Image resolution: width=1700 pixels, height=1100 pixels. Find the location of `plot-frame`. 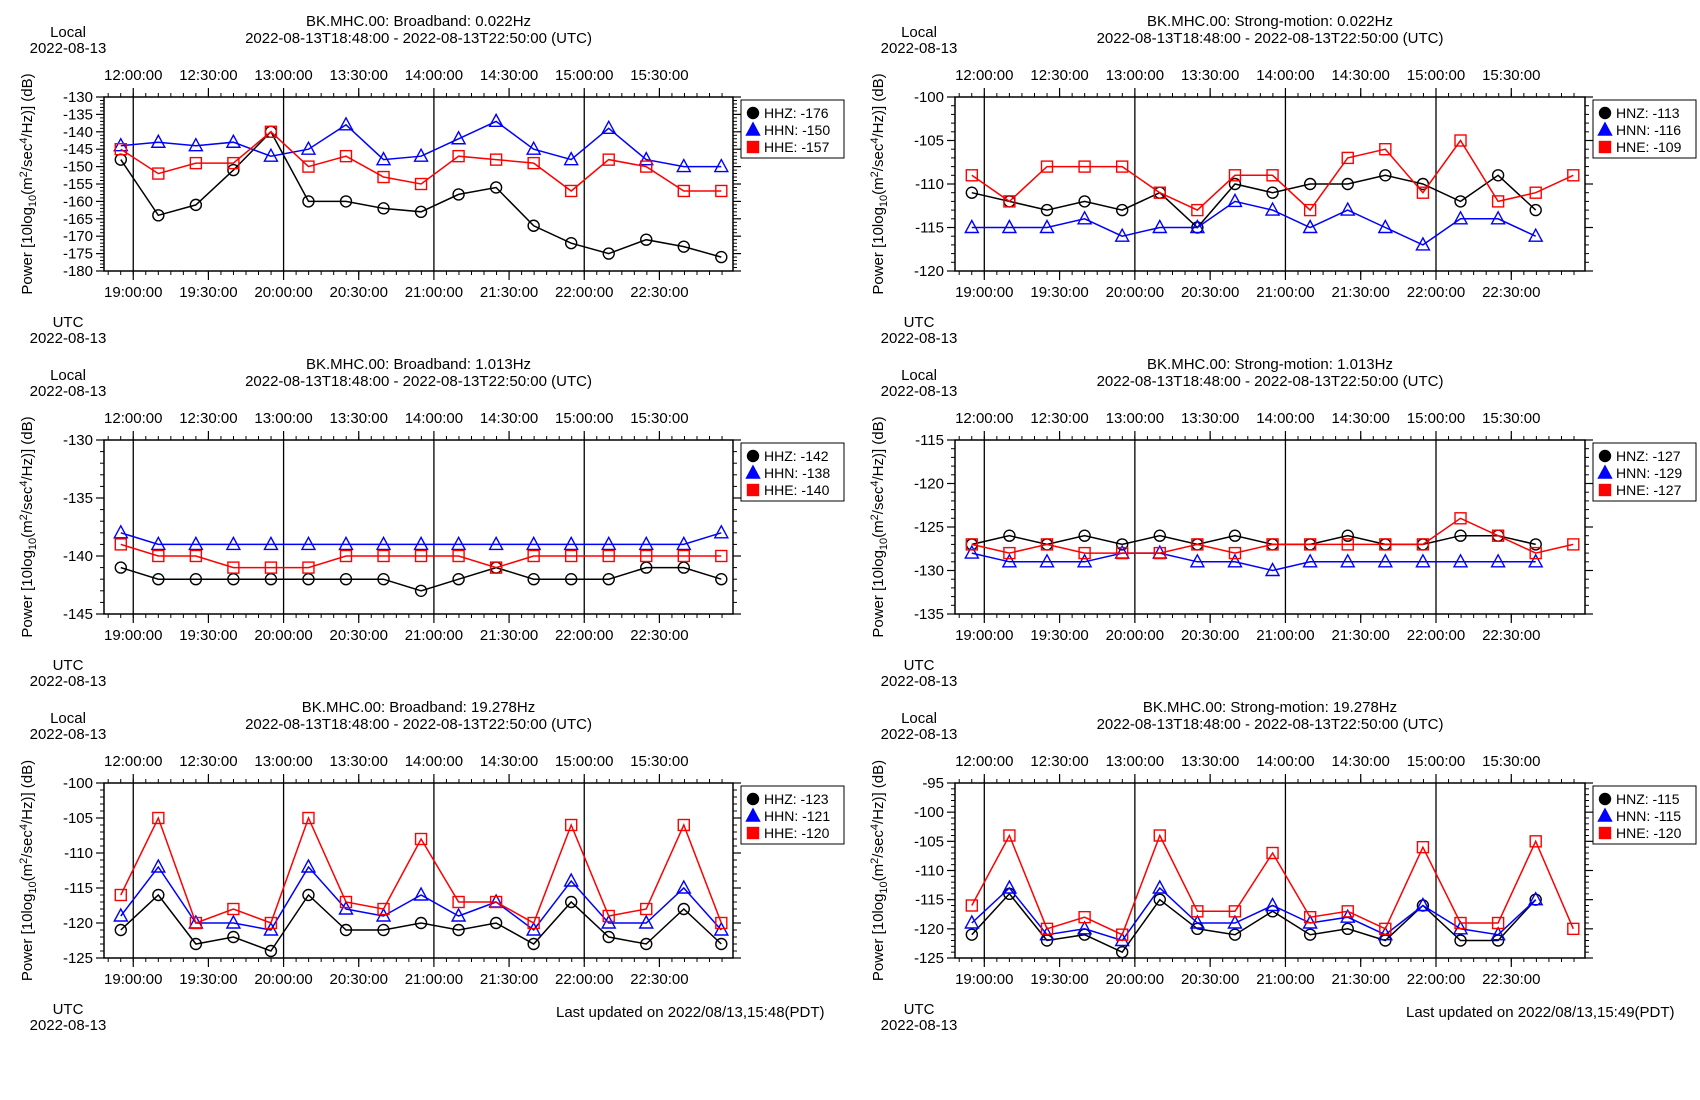

plot-frame is located at coordinates (418, 527).